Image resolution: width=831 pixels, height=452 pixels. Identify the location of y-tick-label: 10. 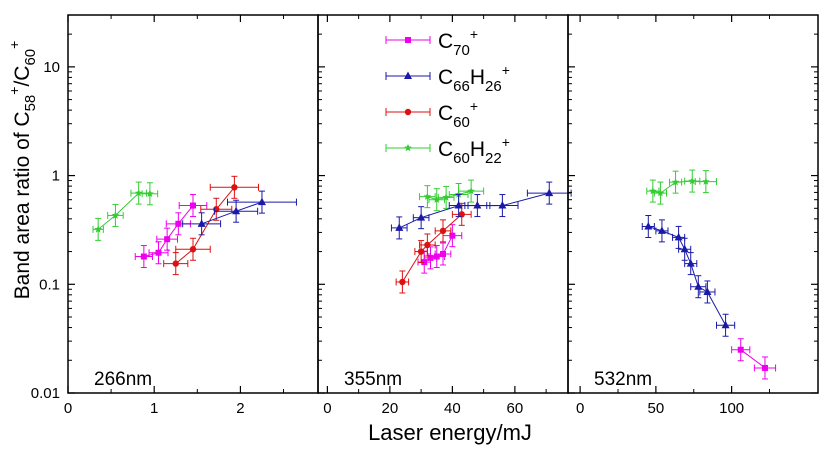
(51, 67).